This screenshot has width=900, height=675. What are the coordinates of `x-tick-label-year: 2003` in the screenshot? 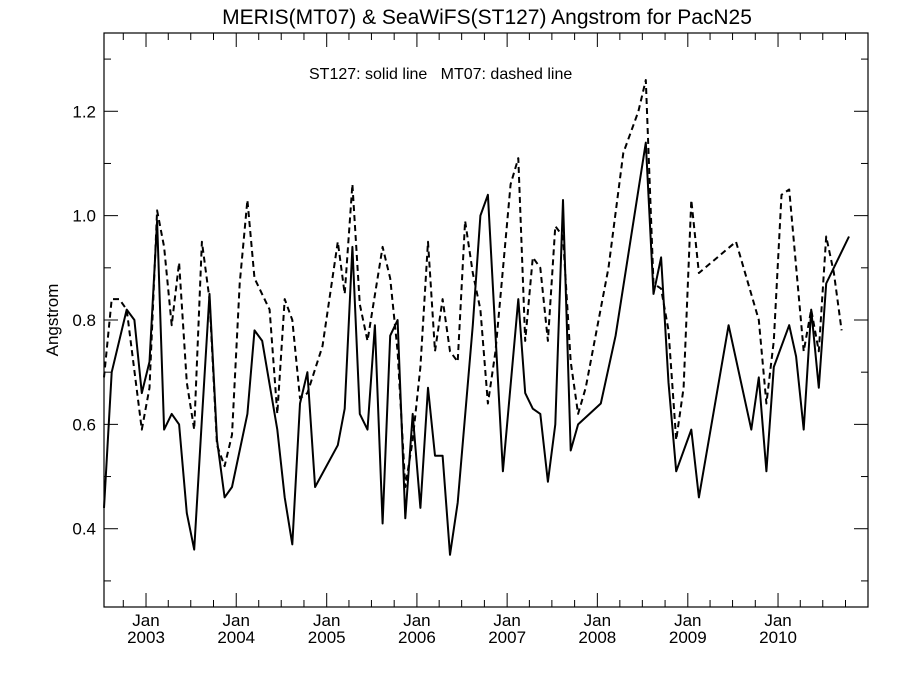 It's located at (146, 637).